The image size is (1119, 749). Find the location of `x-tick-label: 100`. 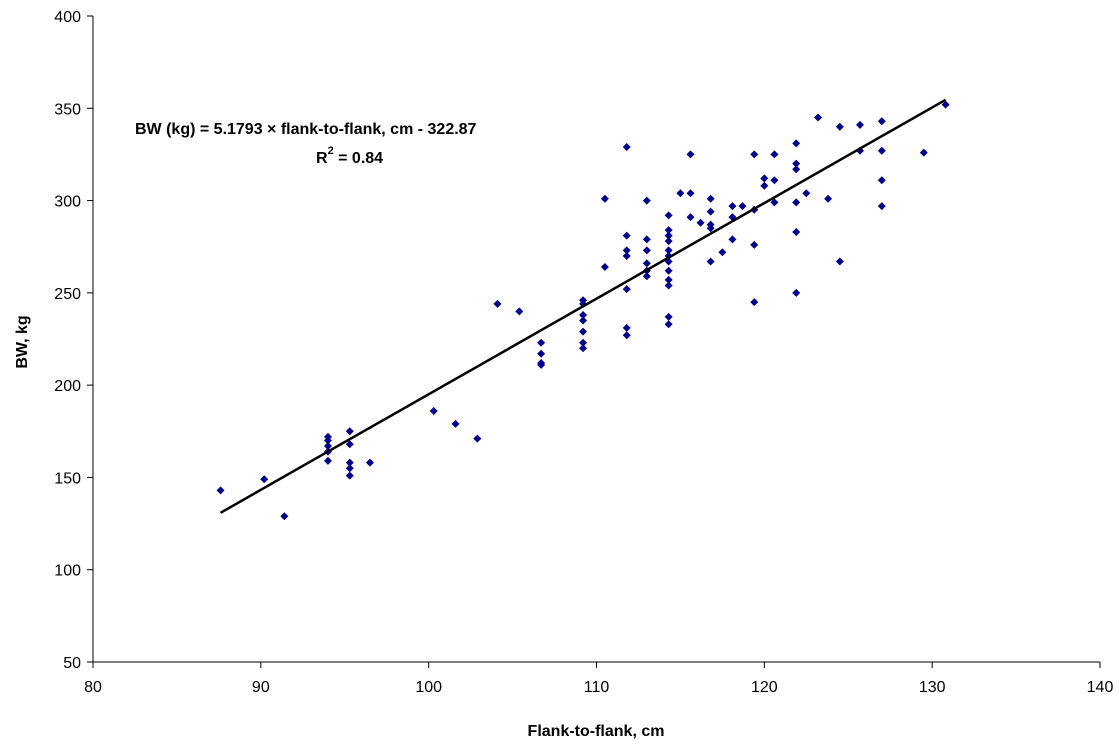

x-tick-label: 100 is located at coordinates (428, 687).